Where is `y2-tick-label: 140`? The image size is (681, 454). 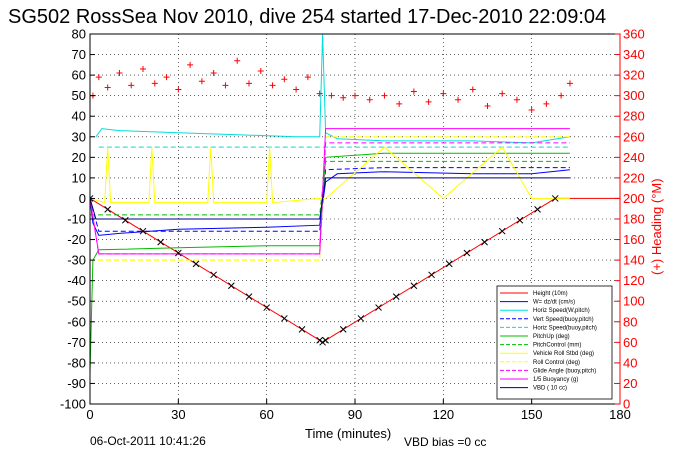
y2-tick-label: 140 is located at coordinates (634, 260).